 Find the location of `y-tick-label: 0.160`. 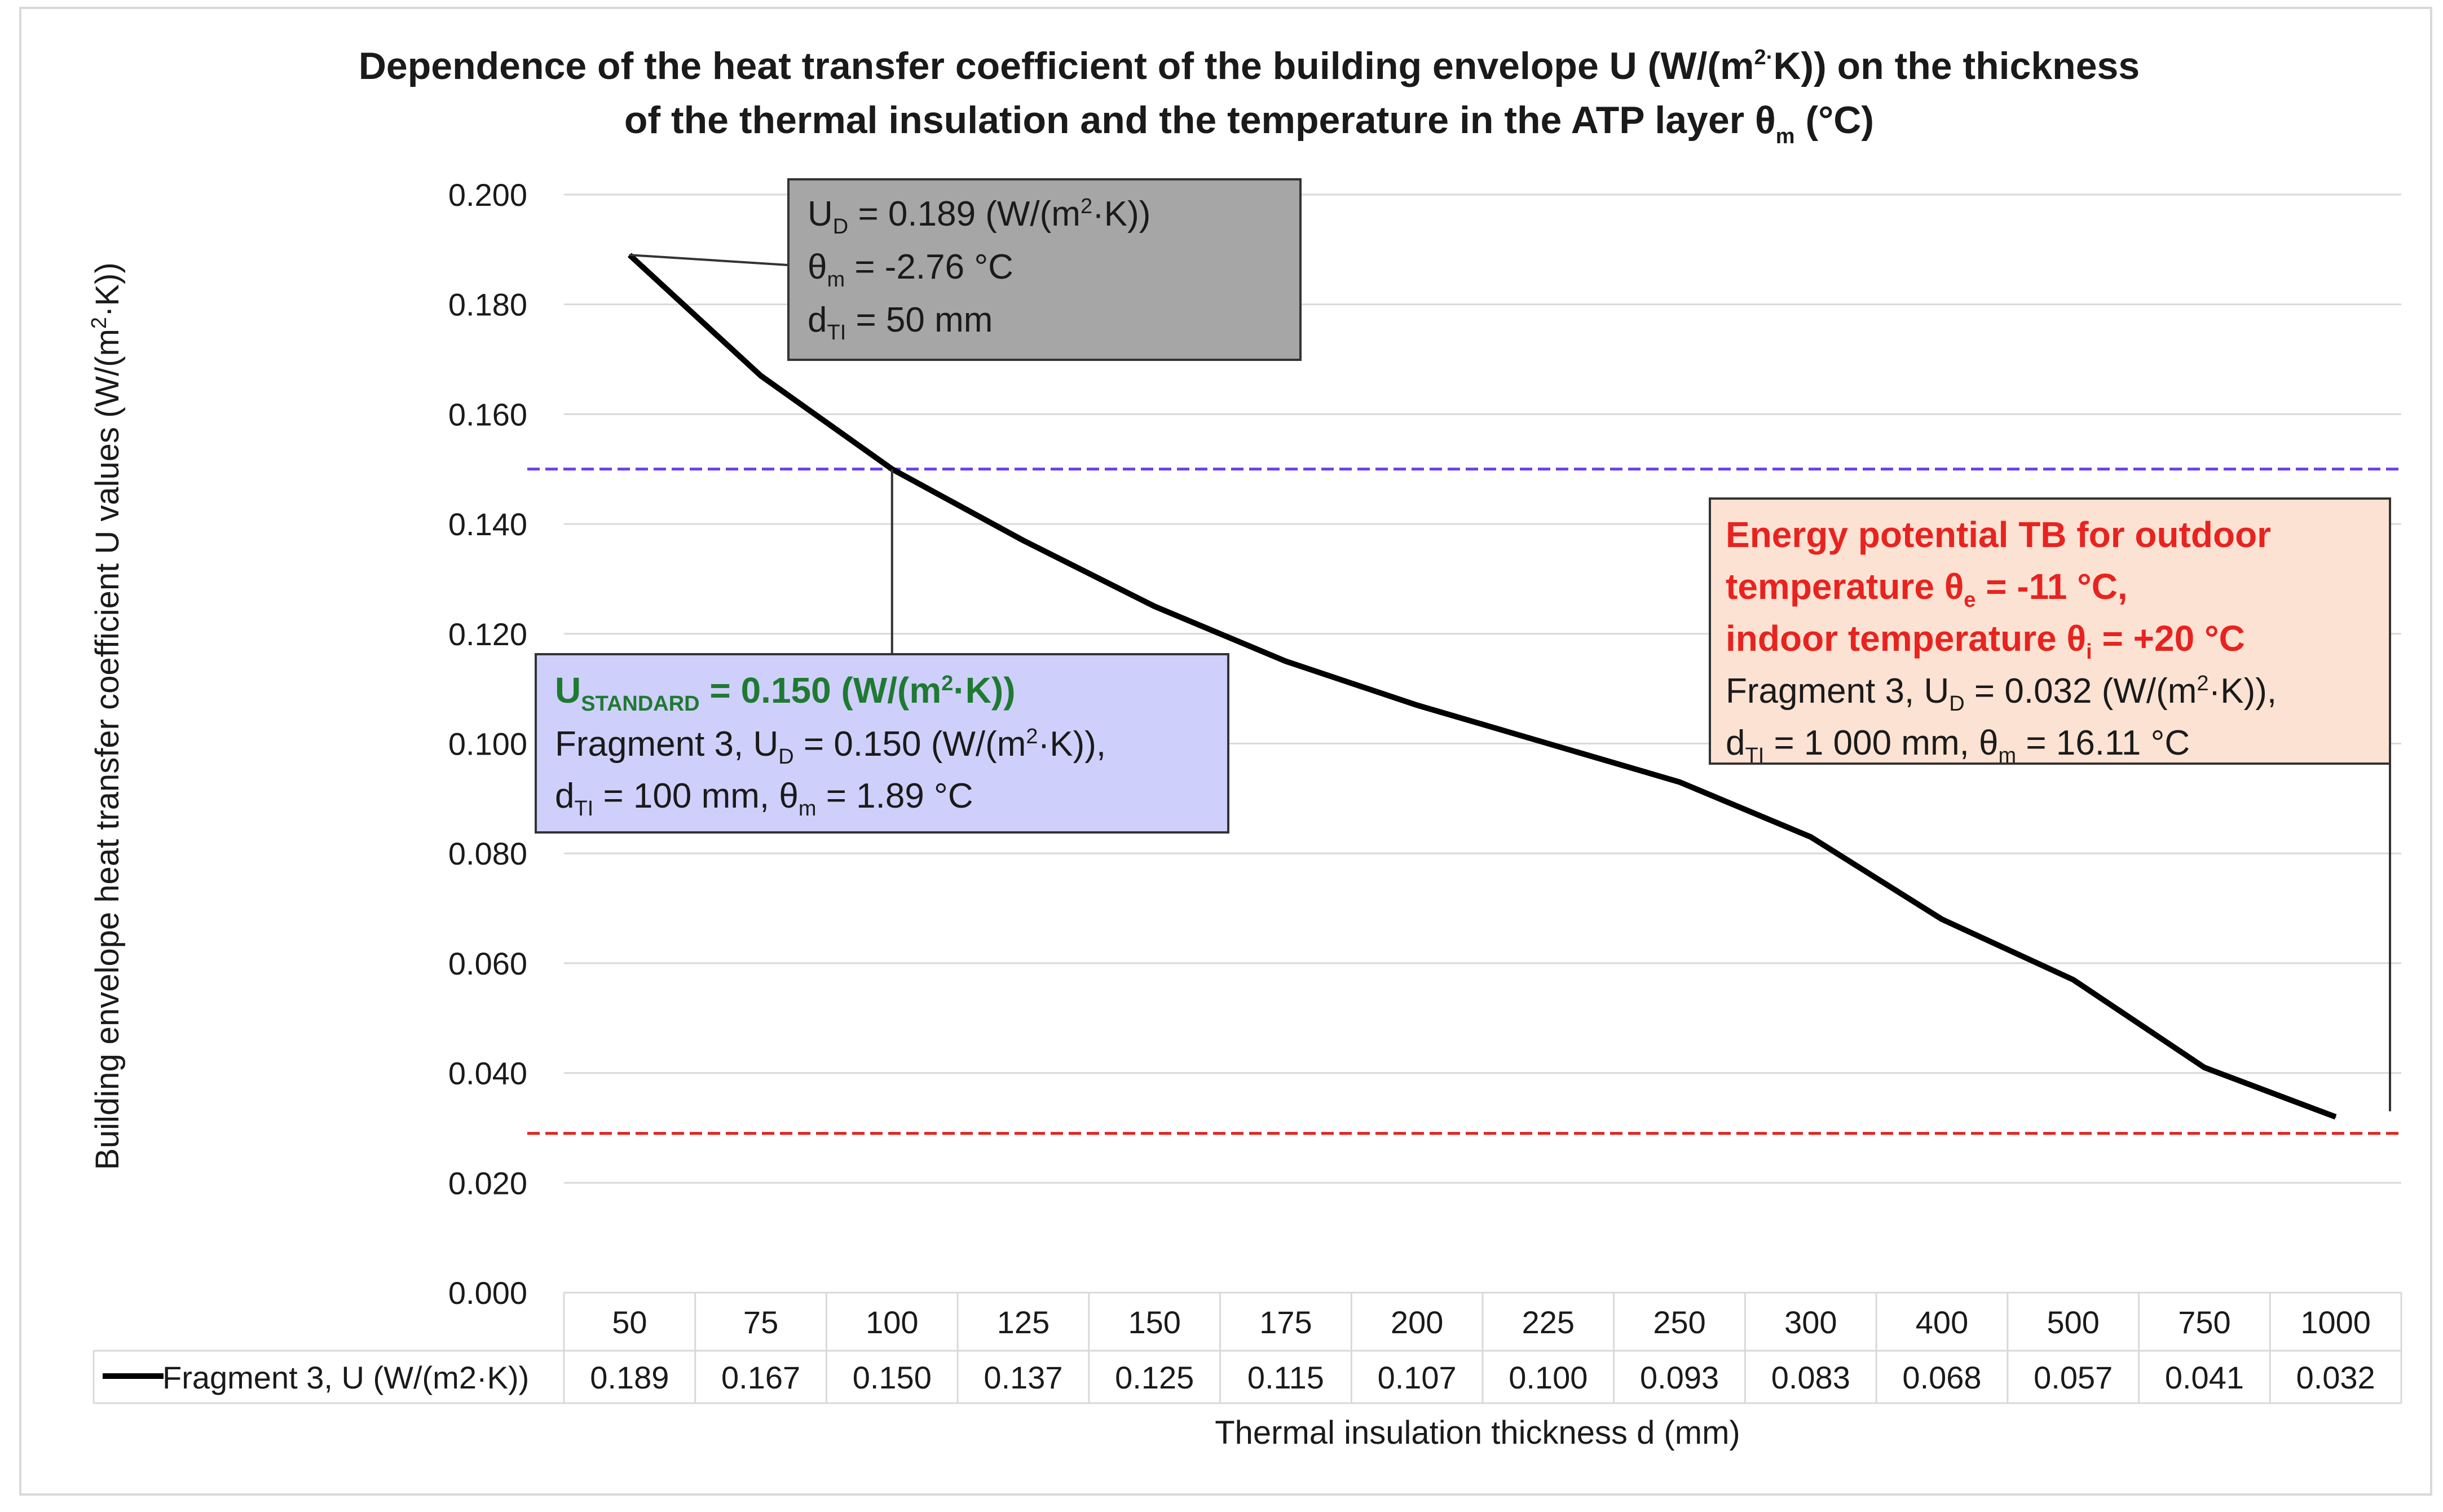

y-tick-label: 0.160 is located at coordinates (488, 414).